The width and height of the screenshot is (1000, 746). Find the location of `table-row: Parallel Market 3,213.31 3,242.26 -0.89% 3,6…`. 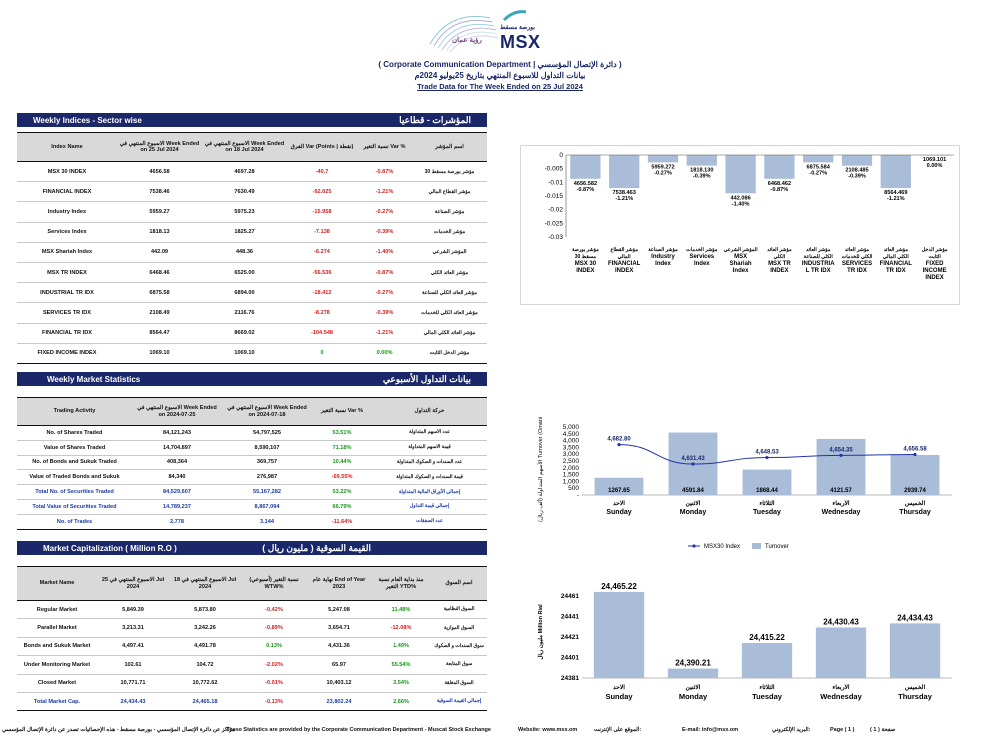

table-row: Parallel Market 3,213.31 3,242.26 -0.89% 3,6… is located at coordinates (252, 628).